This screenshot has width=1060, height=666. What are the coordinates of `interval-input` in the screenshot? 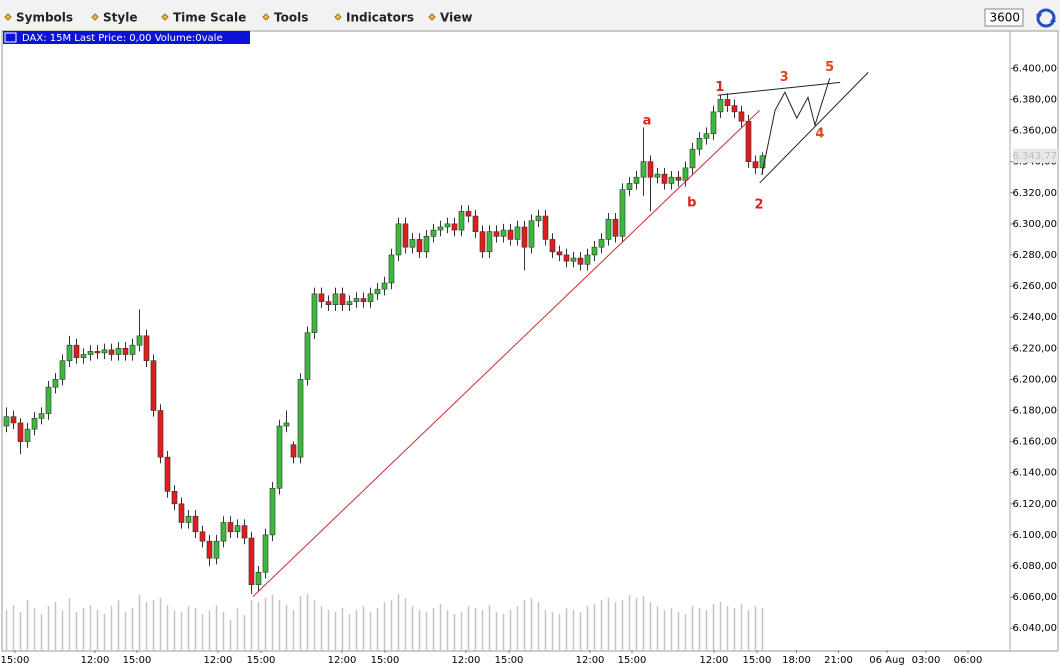 It's located at (1004, 17).